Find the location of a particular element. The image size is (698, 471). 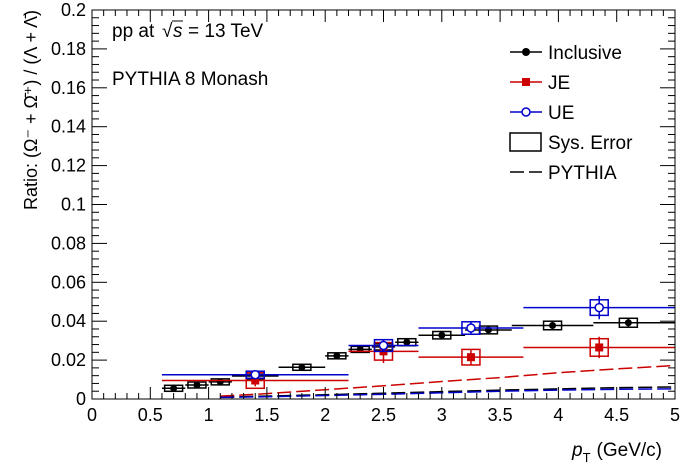

y-tick-label: 0.02 is located at coordinates (68, 360).